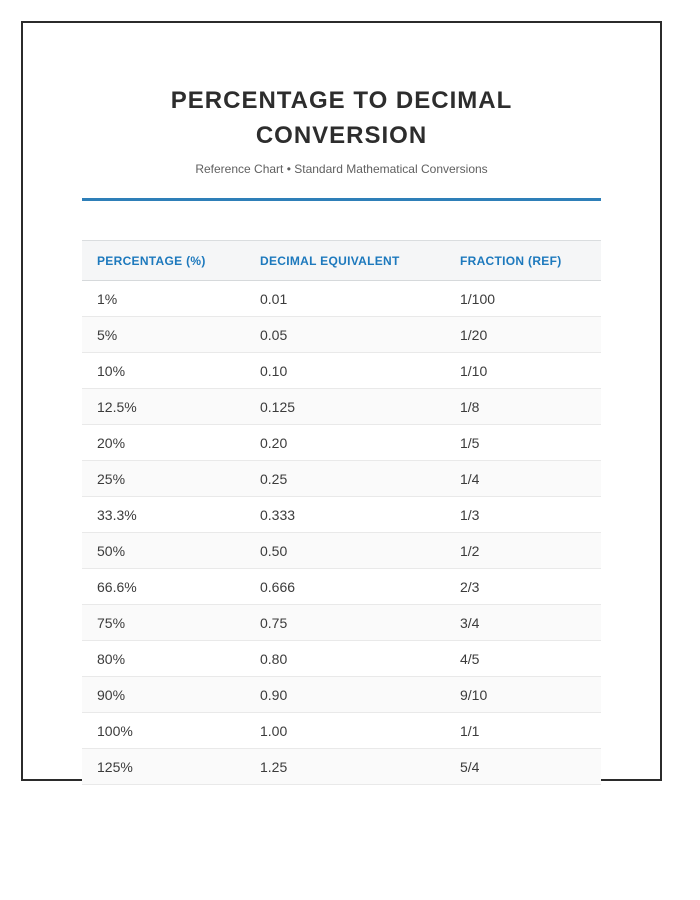 The image size is (700, 900). What do you see at coordinates (523, 260) in the screenshot?
I see `column-header-fraction: FRACTION (REF)` at bounding box center [523, 260].